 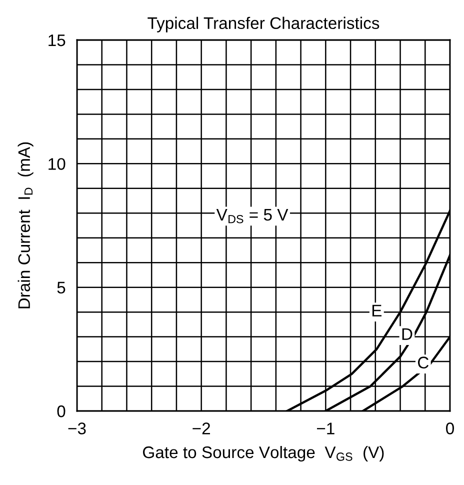 What do you see at coordinates (201, 428) in the screenshot?
I see `x-tick-label: −2` at bounding box center [201, 428].